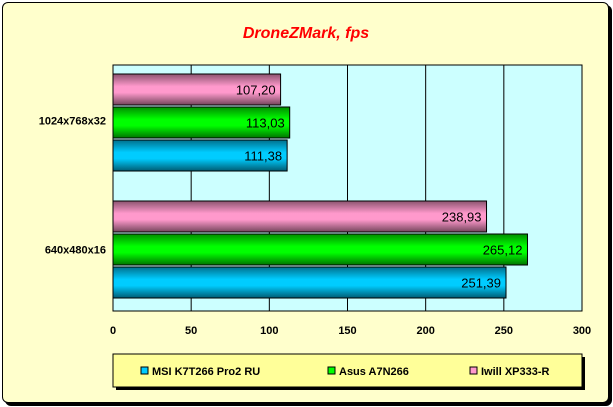  Describe the element at coordinates (374, 372) in the screenshot. I see `legend-label: Asus A7N266` at that location.